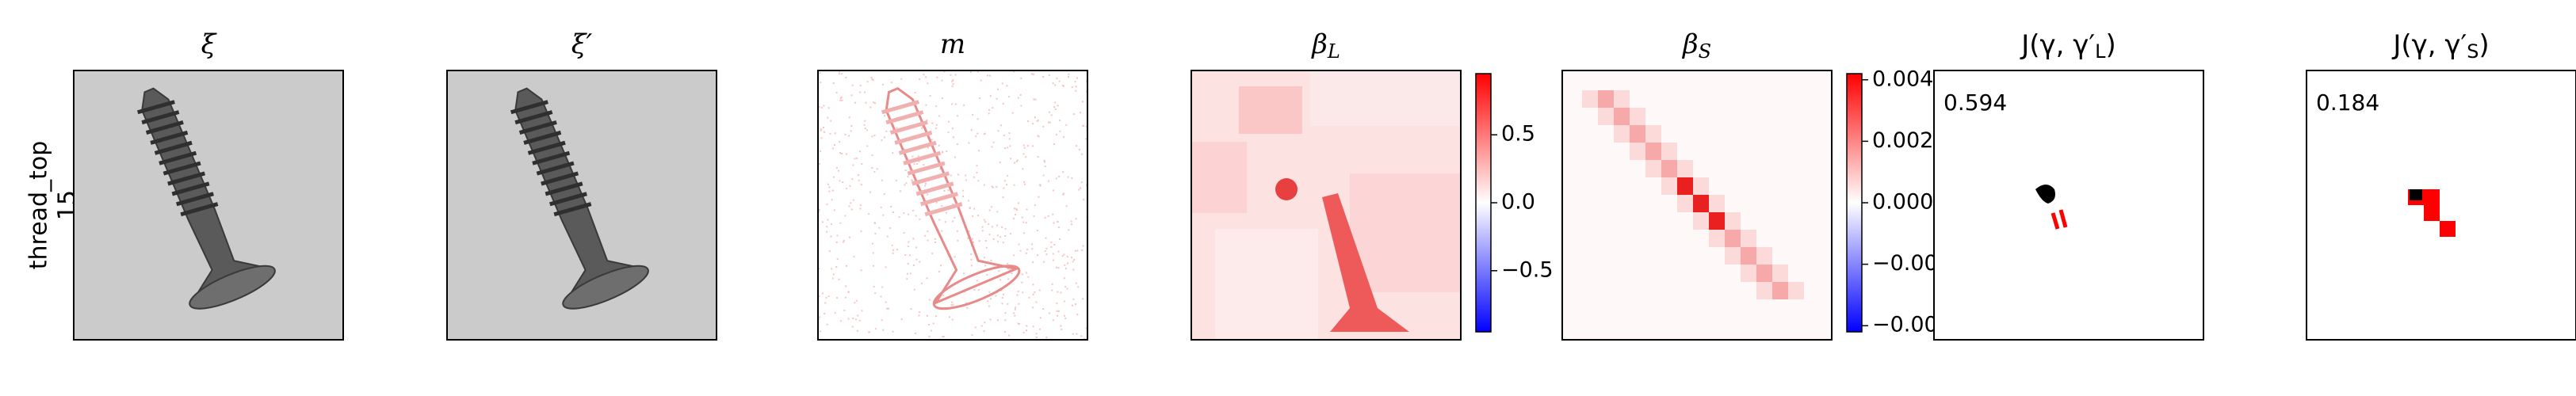 The image size is (2576, 396). Describe the element at coordinates (582, 44) in the screenshot. I see `title-main: ξ′` at that location.